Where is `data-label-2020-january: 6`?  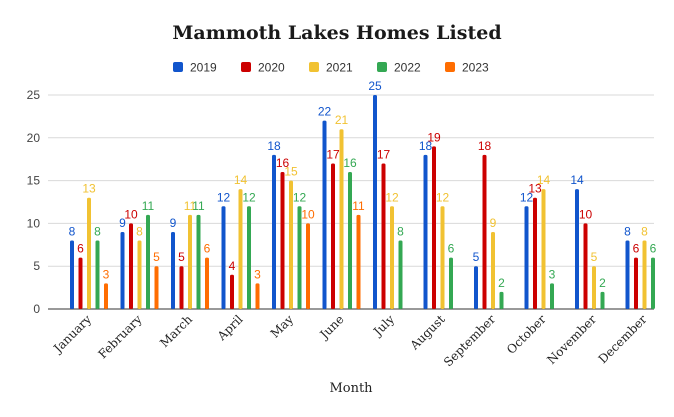 data-label-2020-january: 6 is located at coordinates (80, 249).